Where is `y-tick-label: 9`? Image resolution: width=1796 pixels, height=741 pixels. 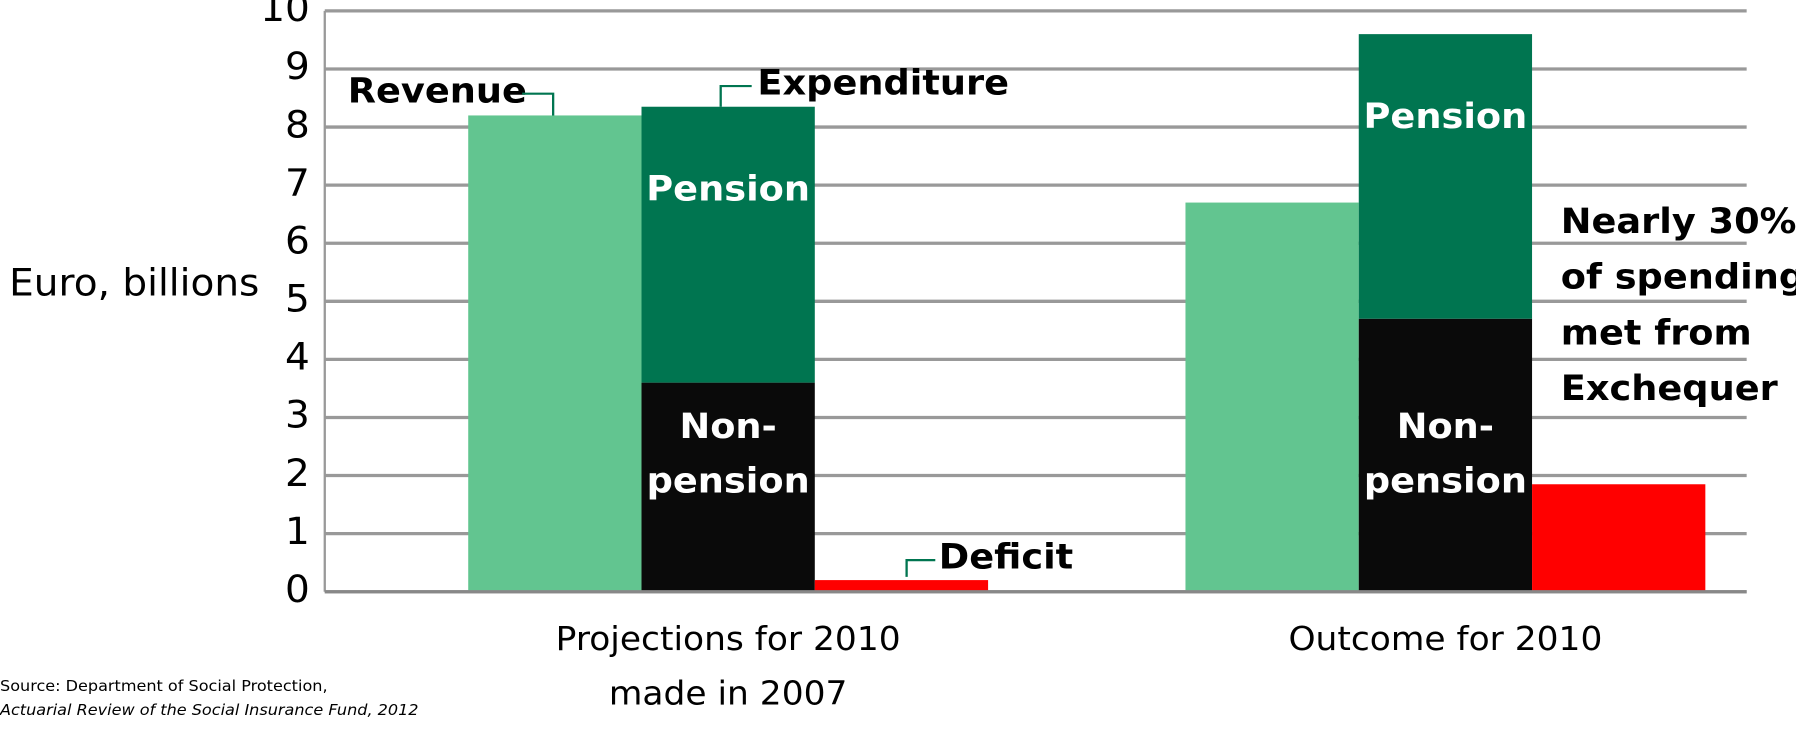
y-tick-label: 9 is located at coordinates (297, 66).